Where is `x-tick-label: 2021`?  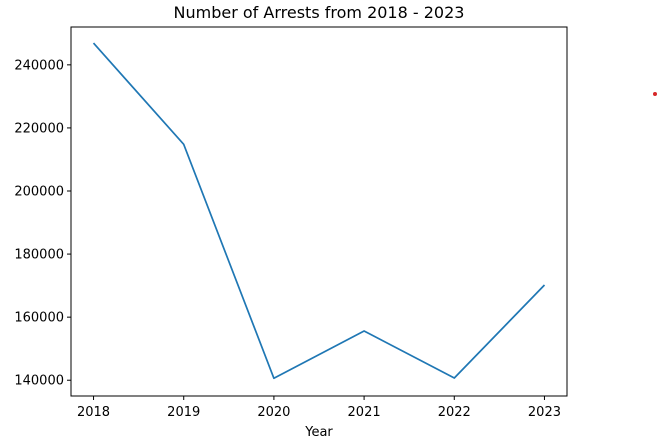 x-tick-label: 2021 is located at coordinates (364, 412).